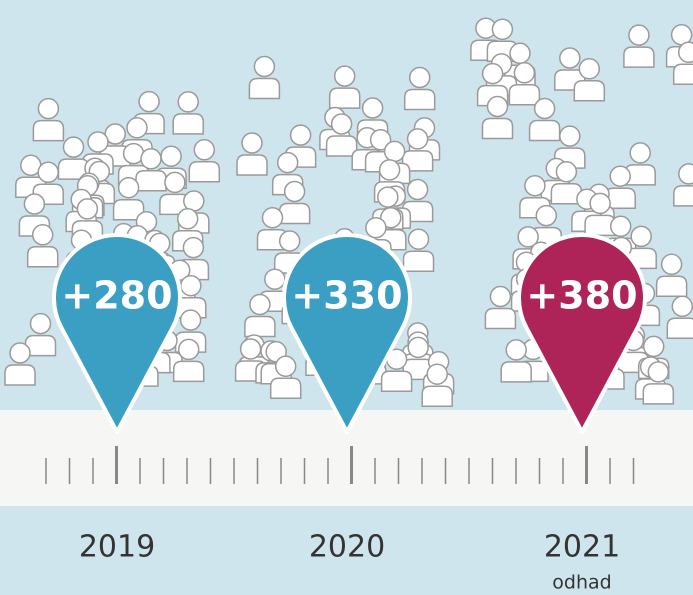 The height and width of the screenshot is (595, 693). I want to click on year-label: 2021, so click(582, 547).